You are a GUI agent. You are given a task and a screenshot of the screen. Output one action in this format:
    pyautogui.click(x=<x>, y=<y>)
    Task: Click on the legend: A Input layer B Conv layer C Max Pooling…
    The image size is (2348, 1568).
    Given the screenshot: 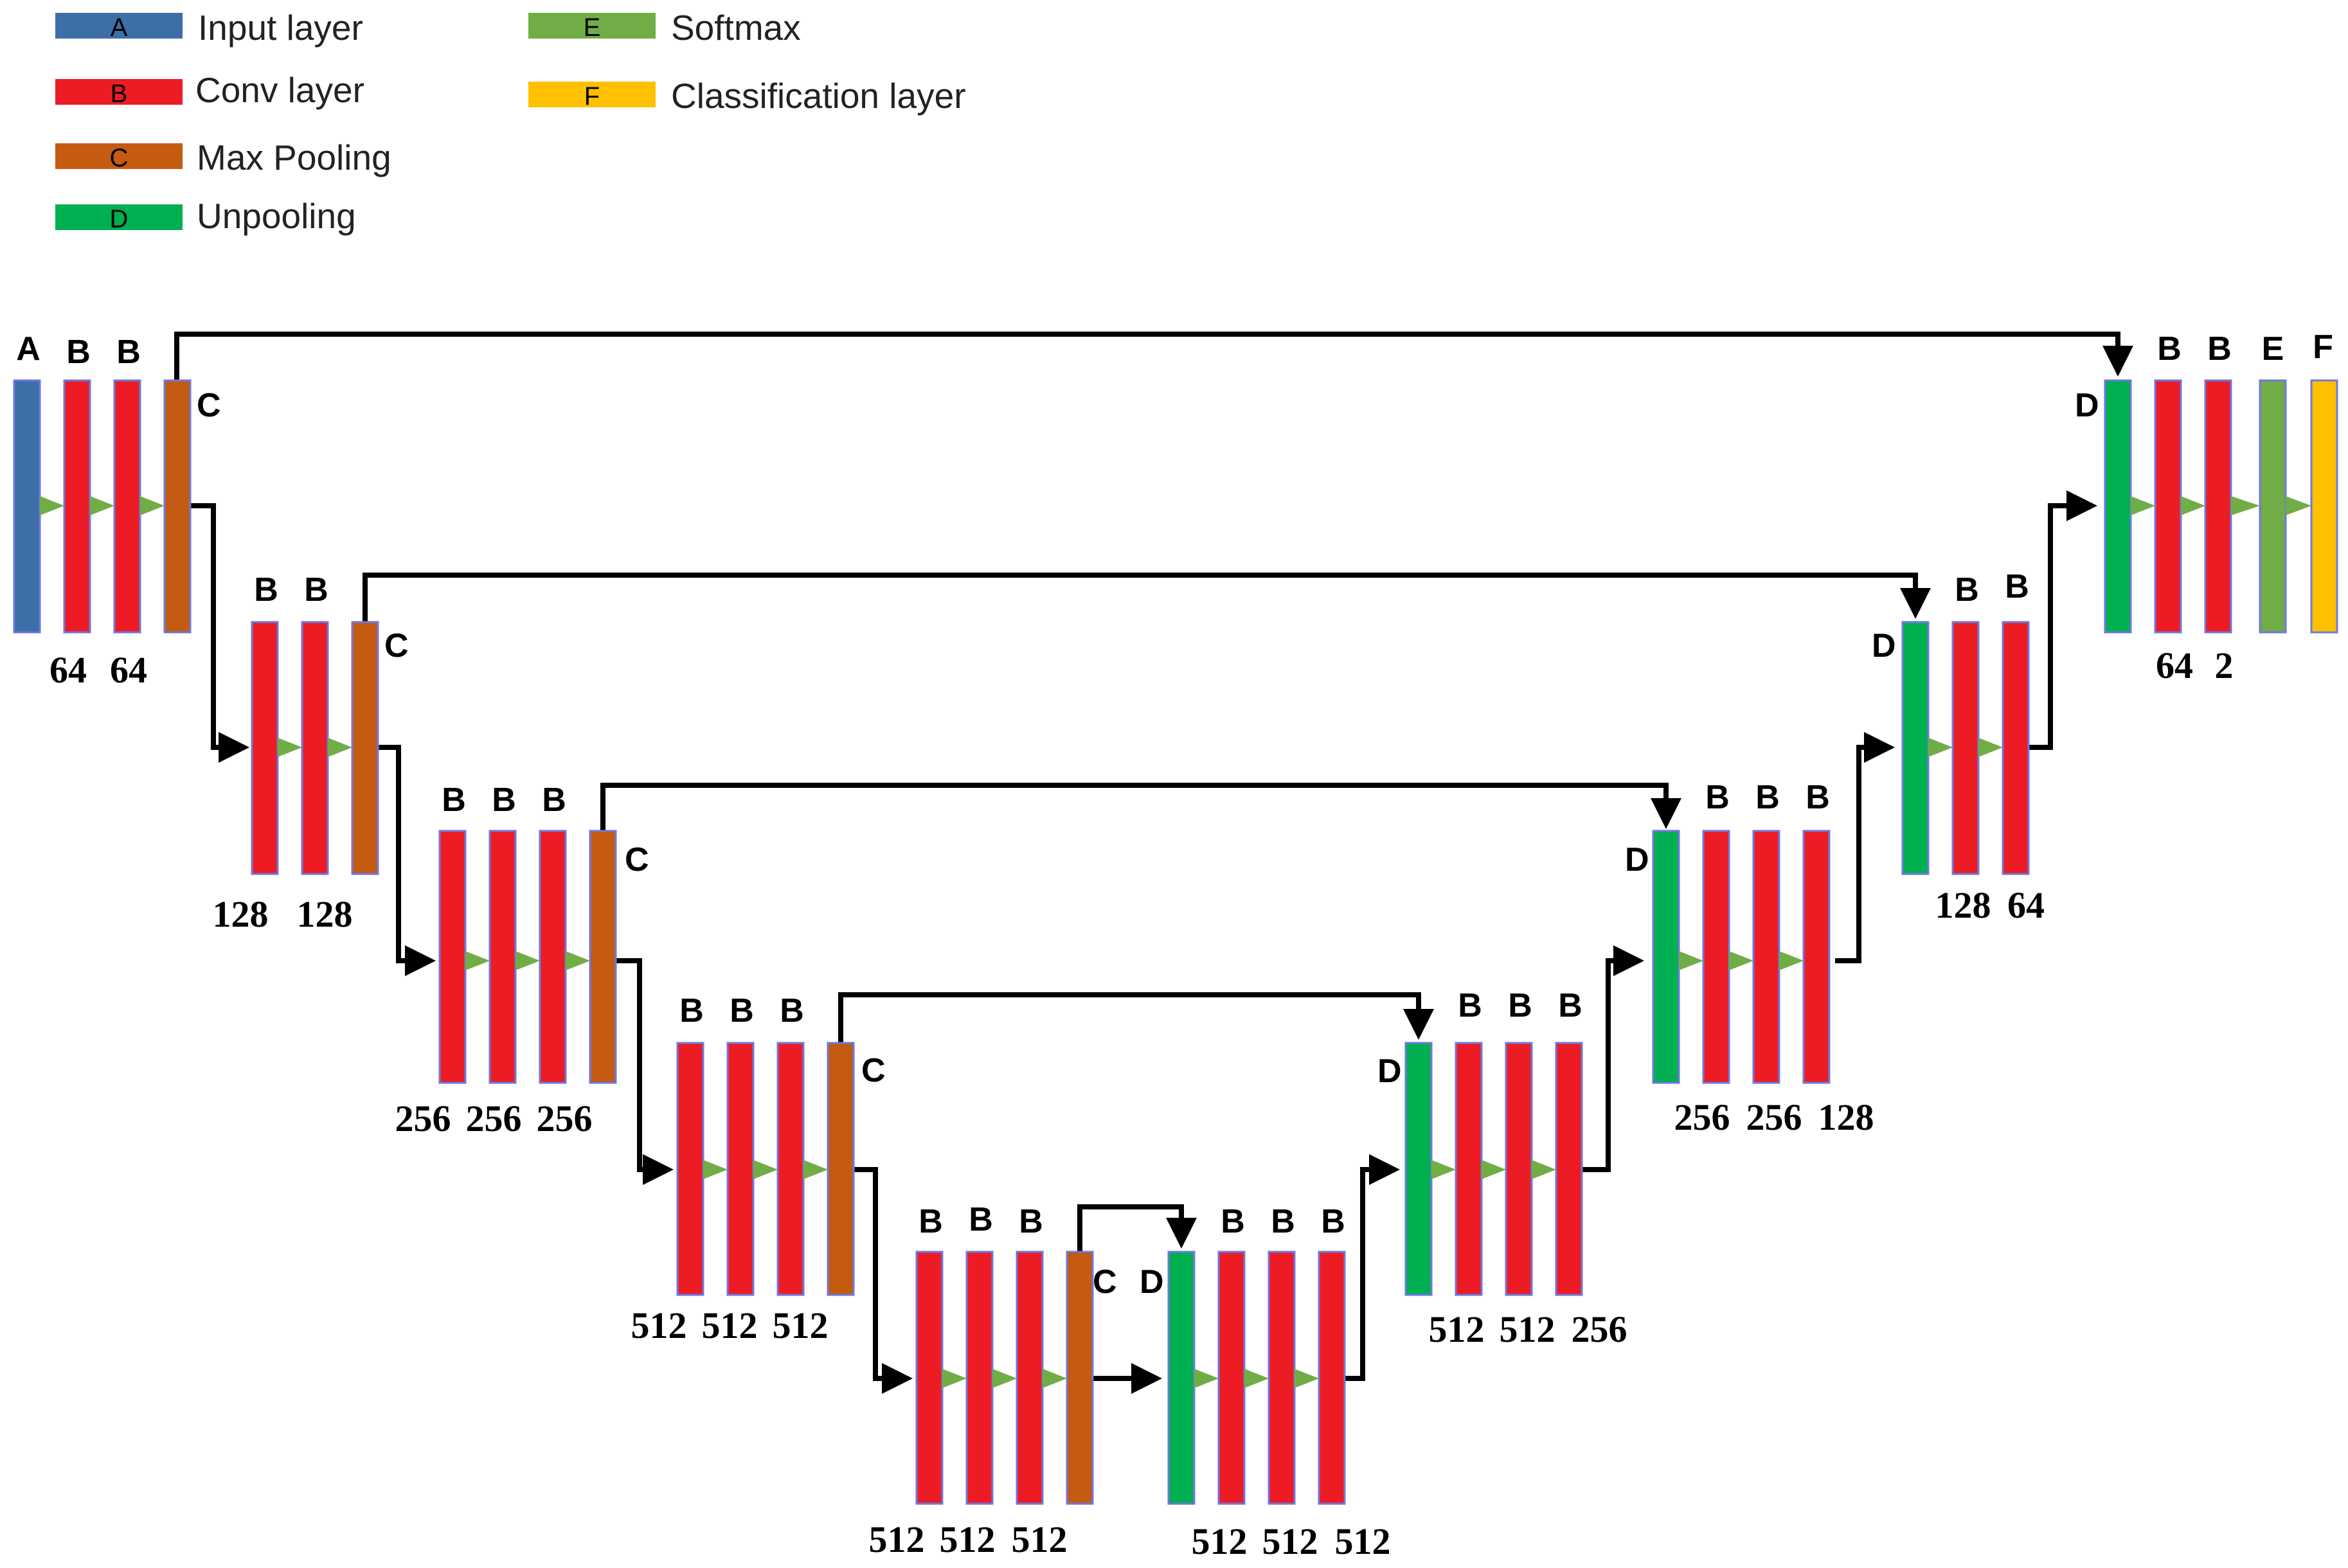 What is the action you would take?
    pyautogui.click(x=510, y=122)
    